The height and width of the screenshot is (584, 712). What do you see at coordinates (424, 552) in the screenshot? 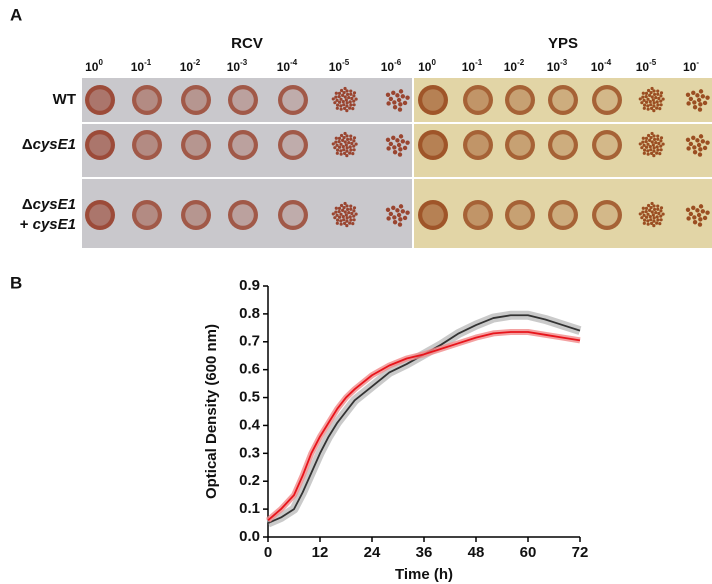
I see `x-tick-label: 36` at bounding box center [424, 552].